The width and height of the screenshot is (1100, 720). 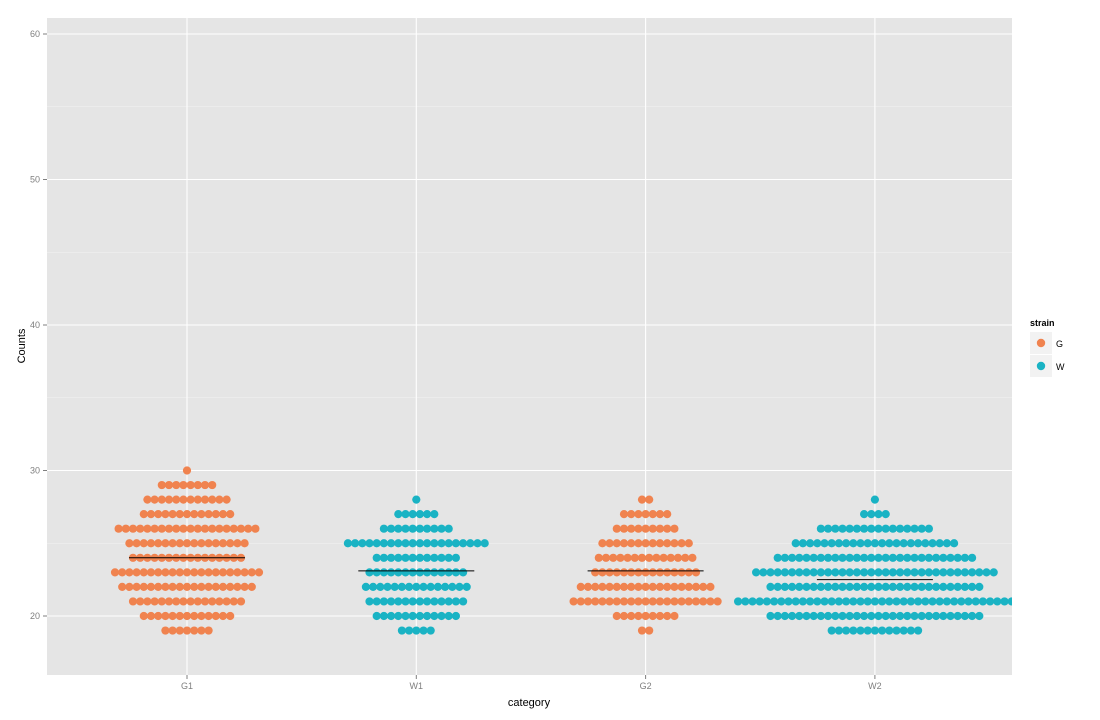 What do you see at coordinates (35, 616) in the screenshot?
I see `y-tick-label: 20` at bounding box center [35, 616].